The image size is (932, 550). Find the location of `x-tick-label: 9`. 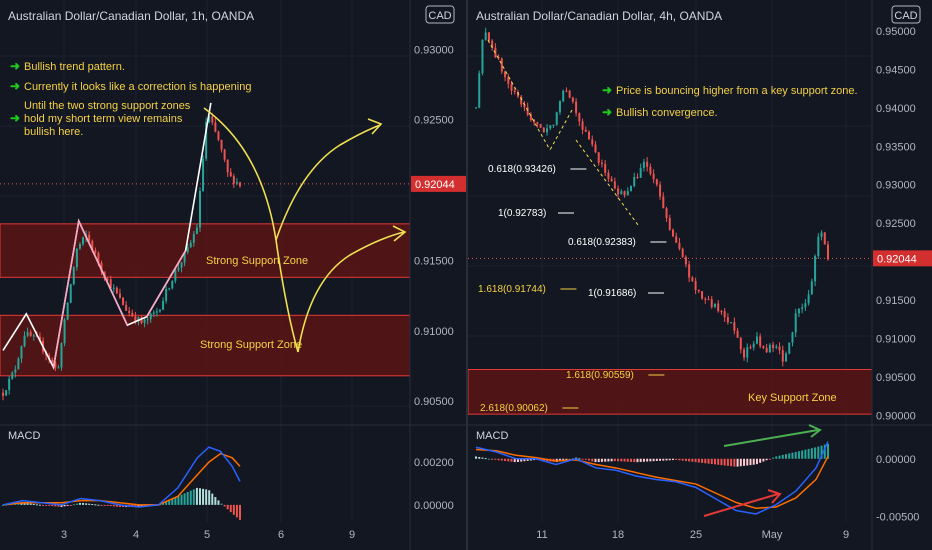

x-tick-label: 9 is located at coordinates (352, 535).